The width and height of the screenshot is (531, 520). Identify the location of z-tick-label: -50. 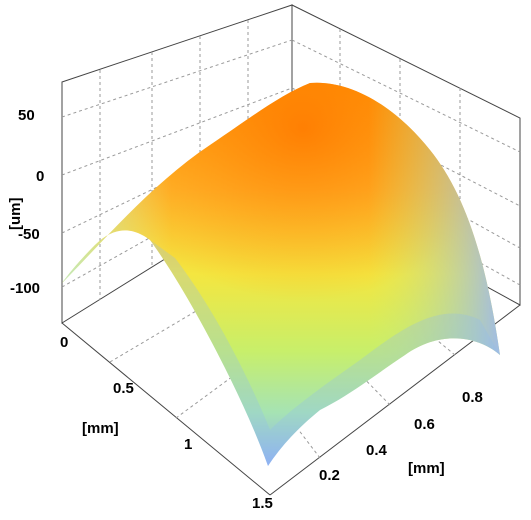
(29, 234).